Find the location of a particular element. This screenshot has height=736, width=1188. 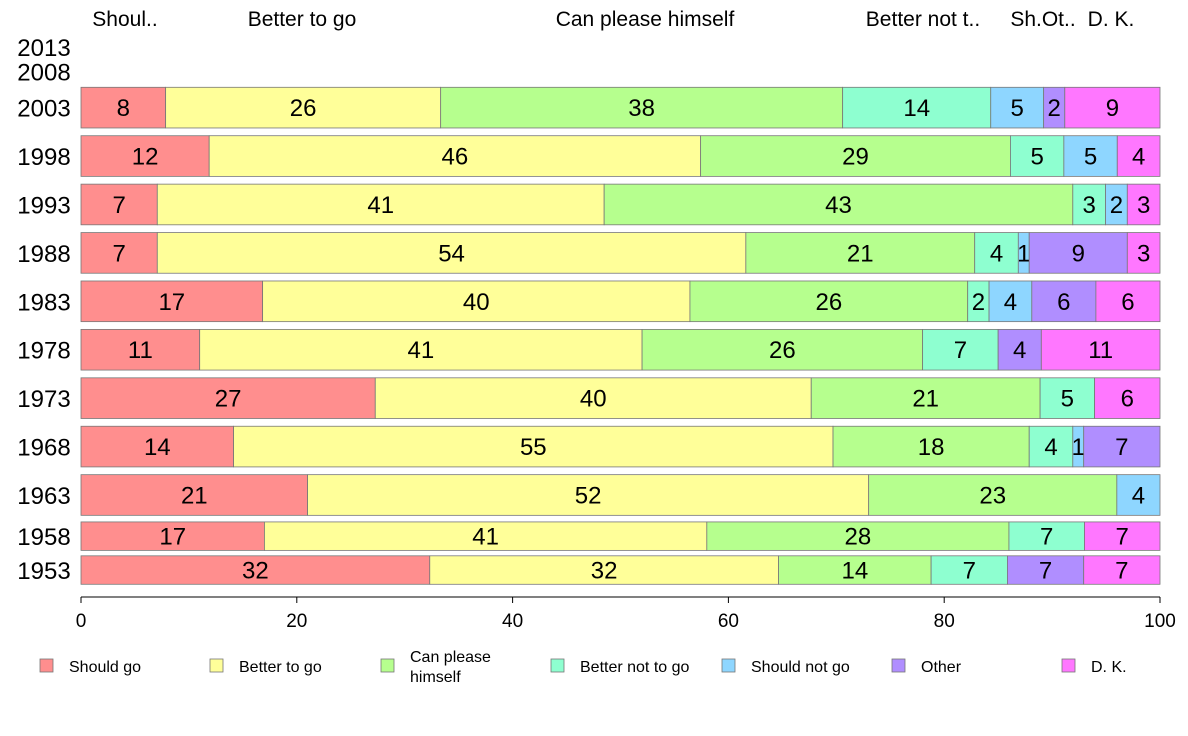

year-label: 1953 is located at coordinates (43, 571).